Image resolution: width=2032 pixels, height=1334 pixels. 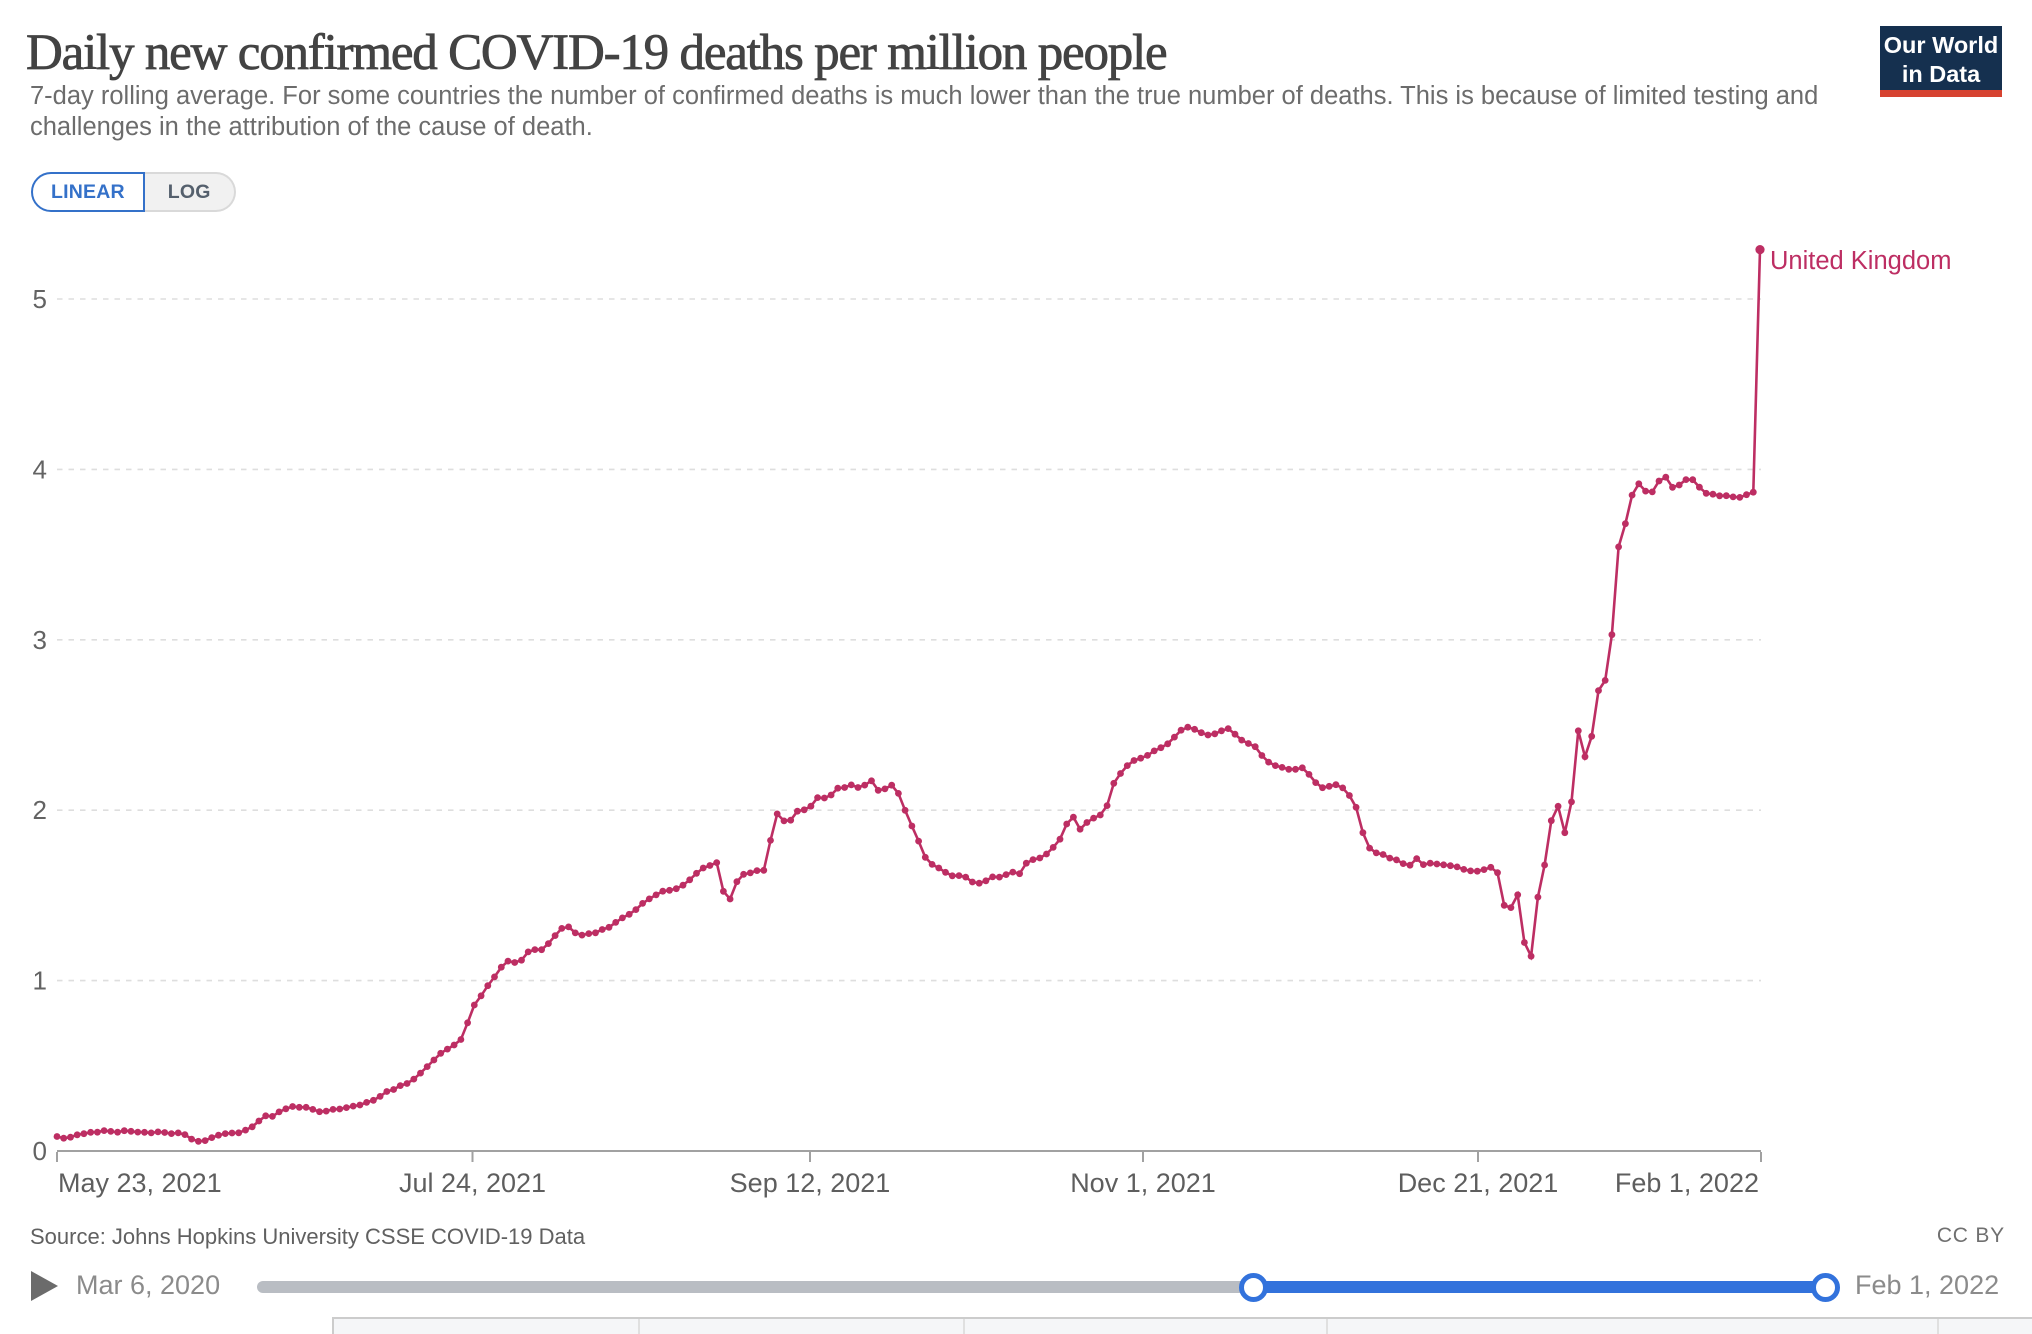 I want to click on svg-text: 4, so click(x=40, y=469).